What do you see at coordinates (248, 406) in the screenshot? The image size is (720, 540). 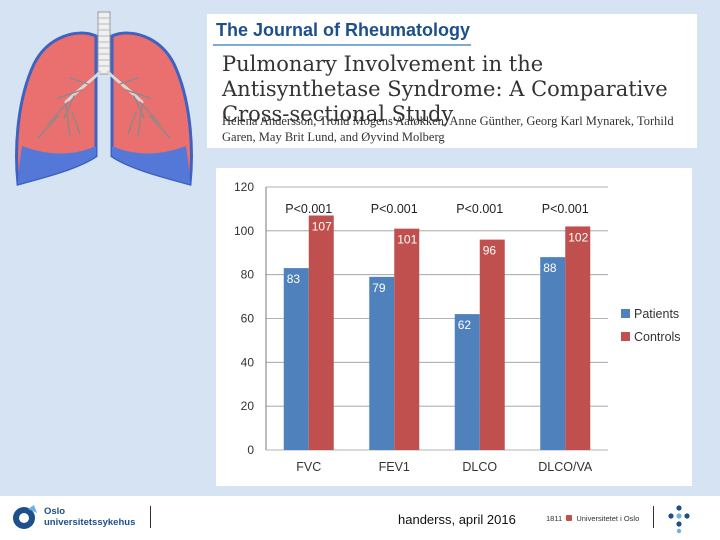 I see `y-tick-label: 20` at bounding box center [248, 406].